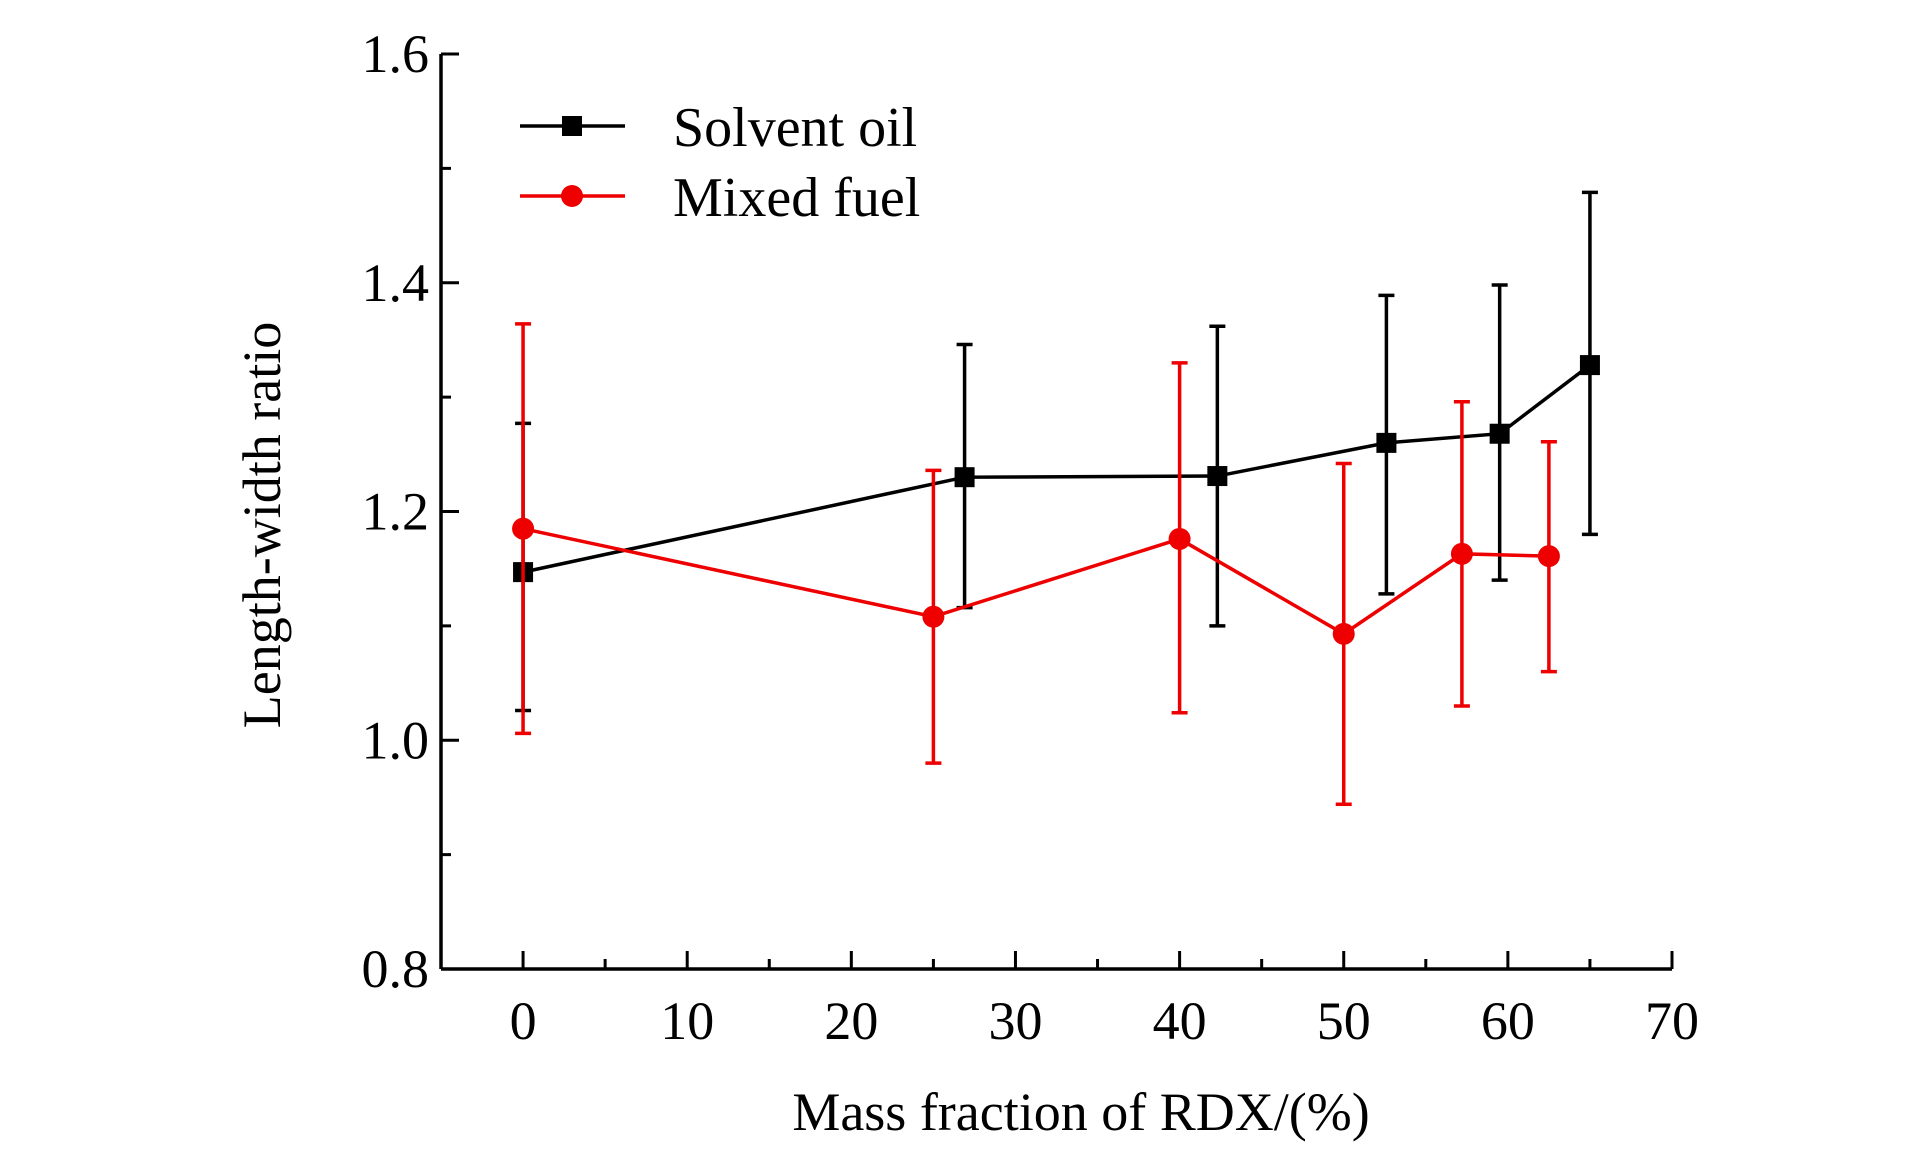  Describe the element at coordinates (687, 1021) in the screenshot. I see `x-tick-label: 10` at that location.